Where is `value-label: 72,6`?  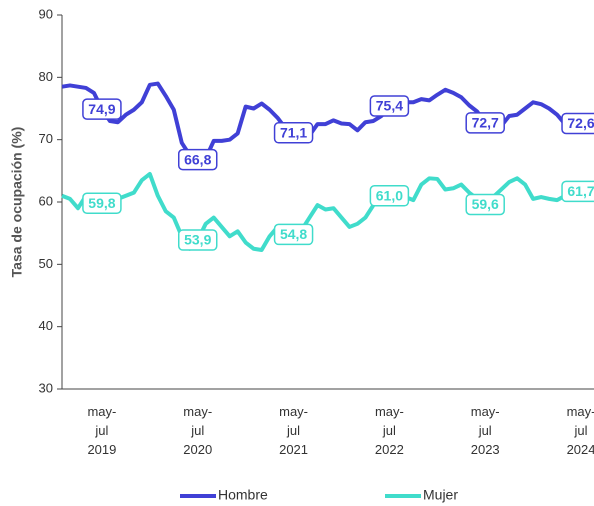
value-label: 72,6 is located at coordinates (580, 123).